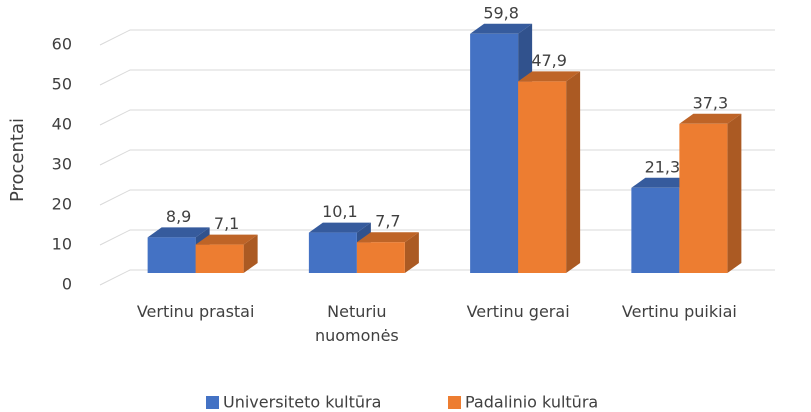  Describe the element at coordinates (356, 323) in the screenshot. I see `x-tick-label: Neturiu nuomonės` at that location.